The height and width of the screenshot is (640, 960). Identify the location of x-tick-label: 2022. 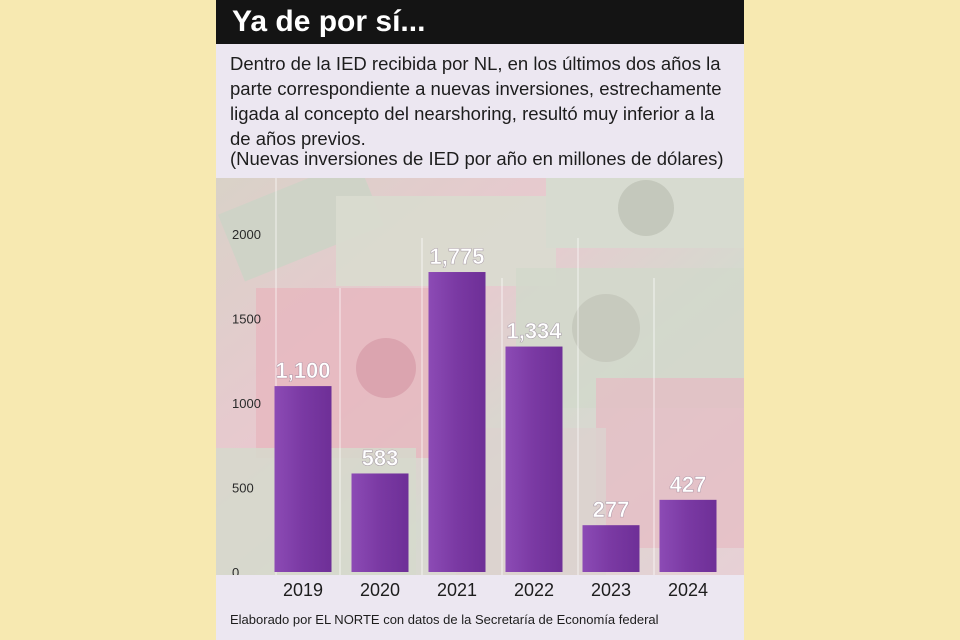
(534, 590).